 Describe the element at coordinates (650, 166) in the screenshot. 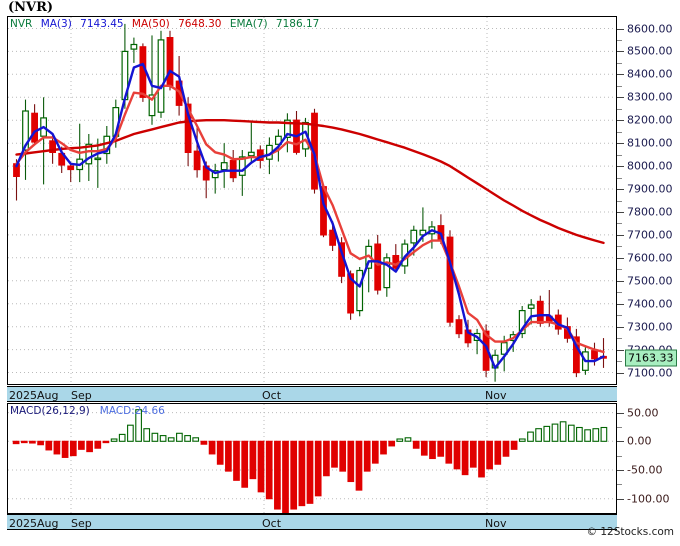

I see `price-tick-label: 8000.00` at that location.